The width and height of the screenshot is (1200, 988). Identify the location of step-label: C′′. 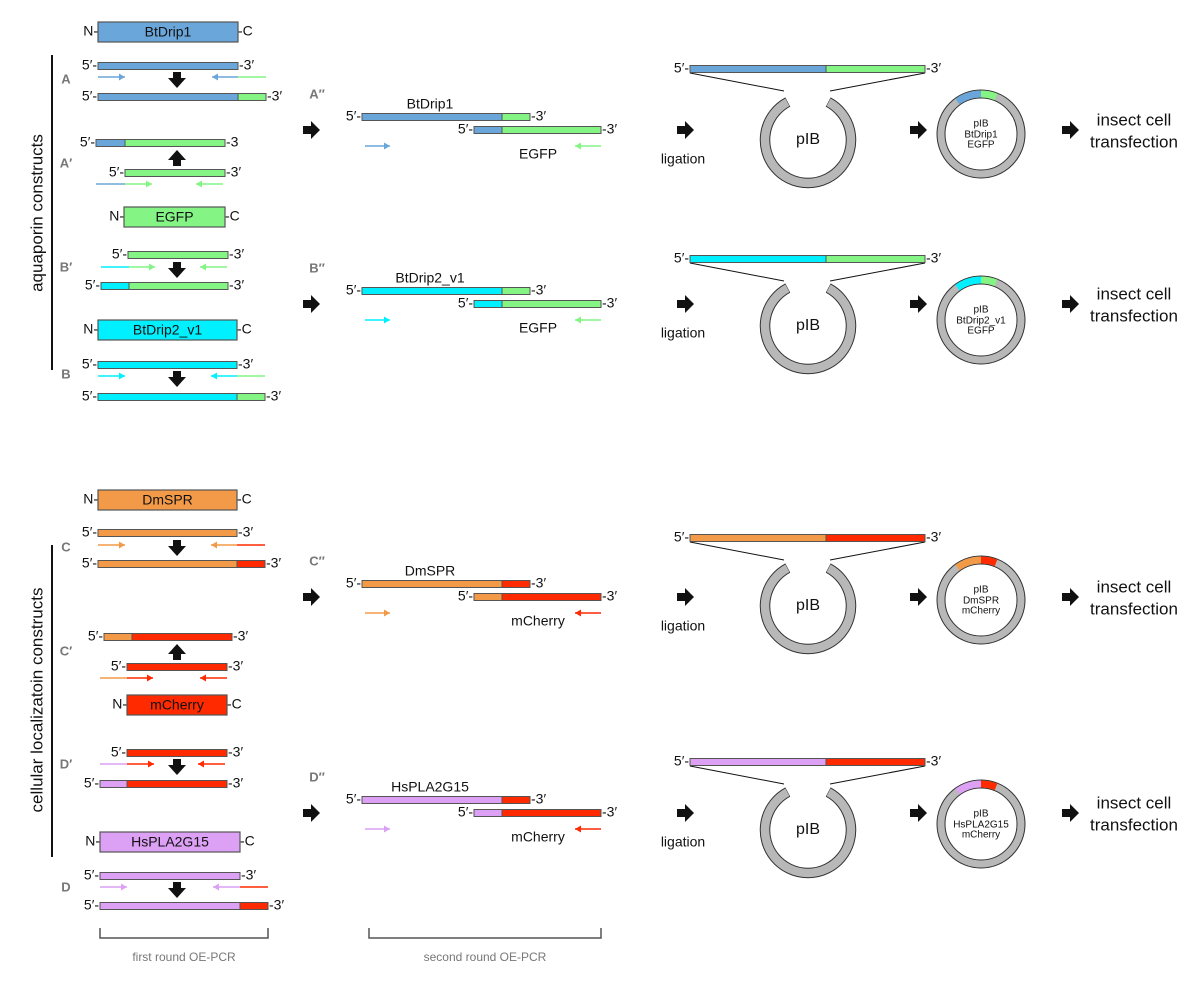
(317, 560).